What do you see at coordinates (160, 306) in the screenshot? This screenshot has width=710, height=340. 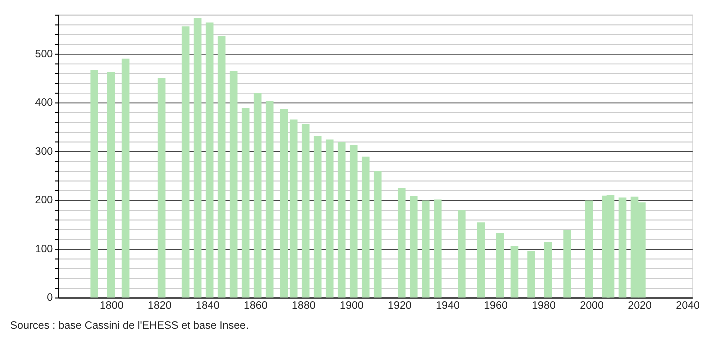 I see `x-tick-label: 1820` at bounding box center [160, 306].